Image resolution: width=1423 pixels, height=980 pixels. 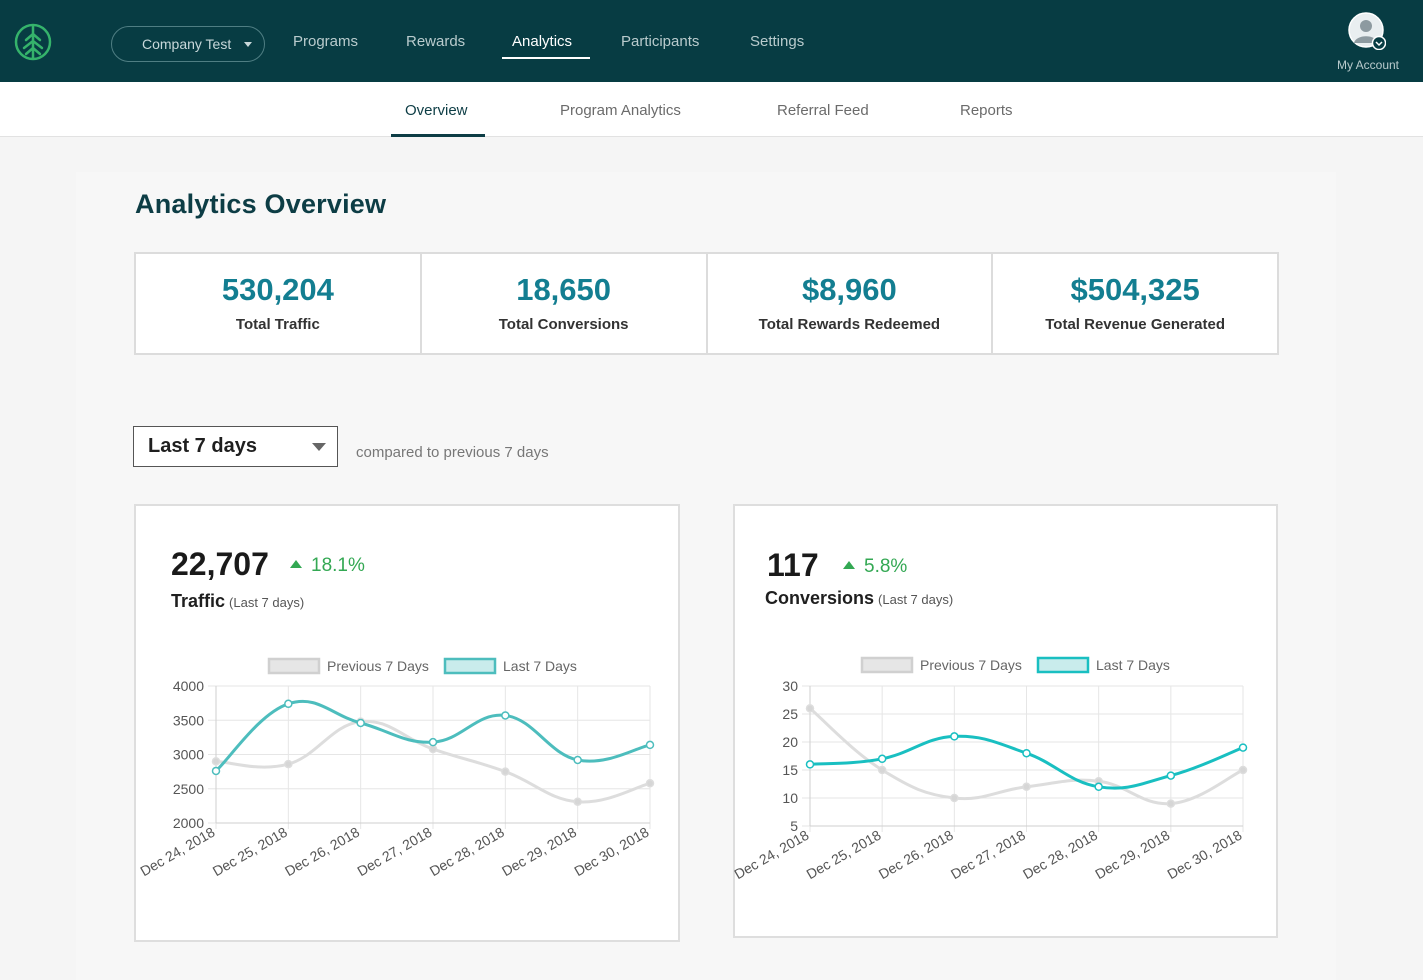 What do you see at coordinates (188, 789) in the screenshot?
I see `y-tick-label: 2500` at bounding box center [188, 789].